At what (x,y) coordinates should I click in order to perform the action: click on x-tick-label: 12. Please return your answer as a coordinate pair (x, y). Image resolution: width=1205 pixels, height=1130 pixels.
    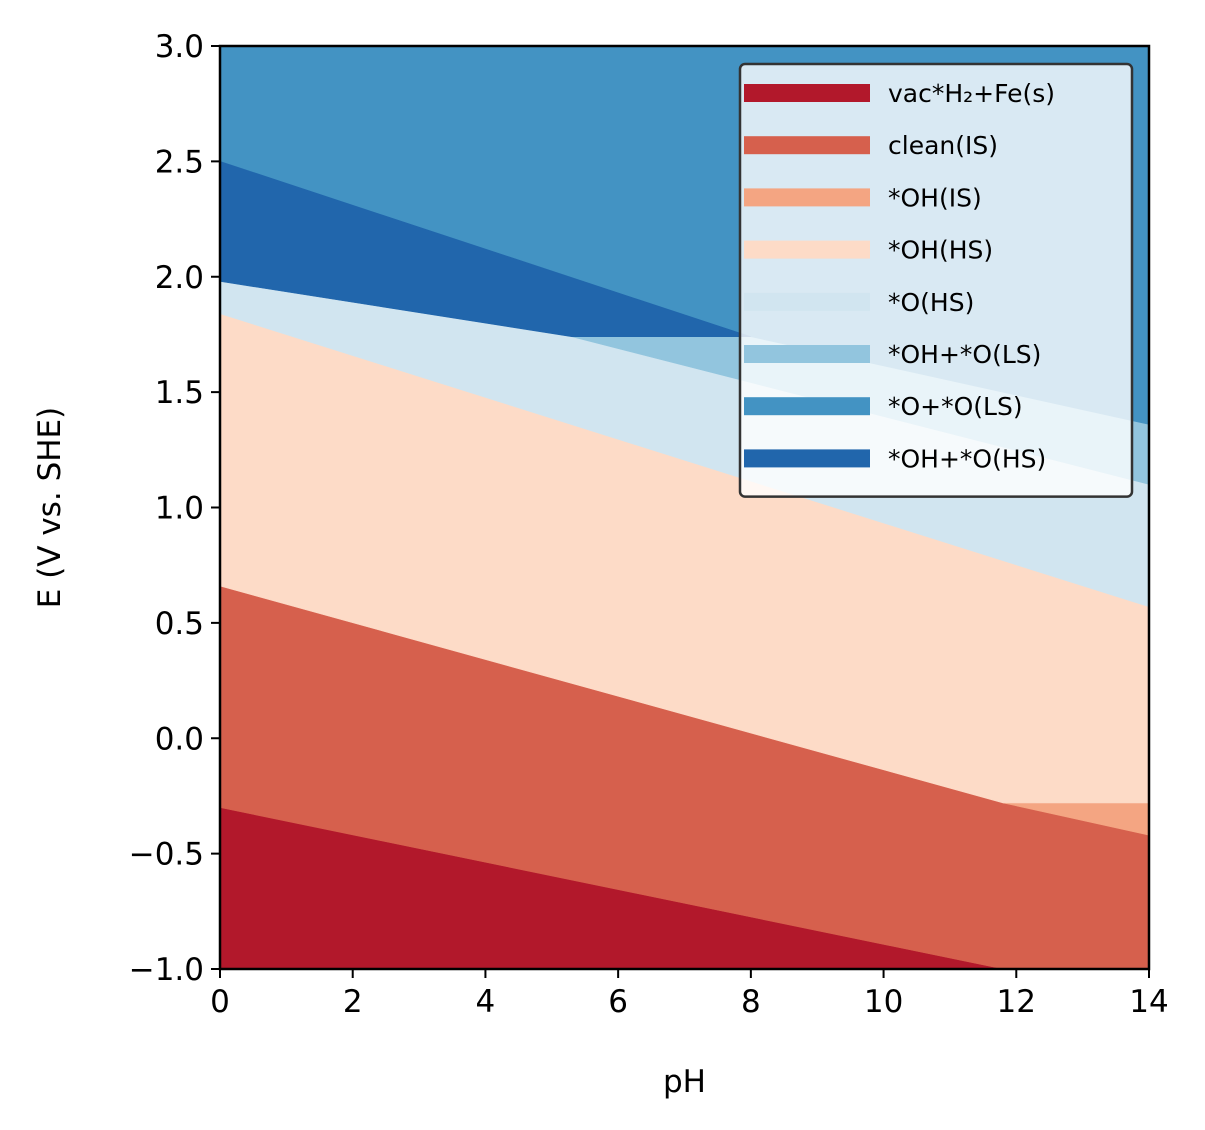
    Looking at the image, I should click on (1016, 1002).